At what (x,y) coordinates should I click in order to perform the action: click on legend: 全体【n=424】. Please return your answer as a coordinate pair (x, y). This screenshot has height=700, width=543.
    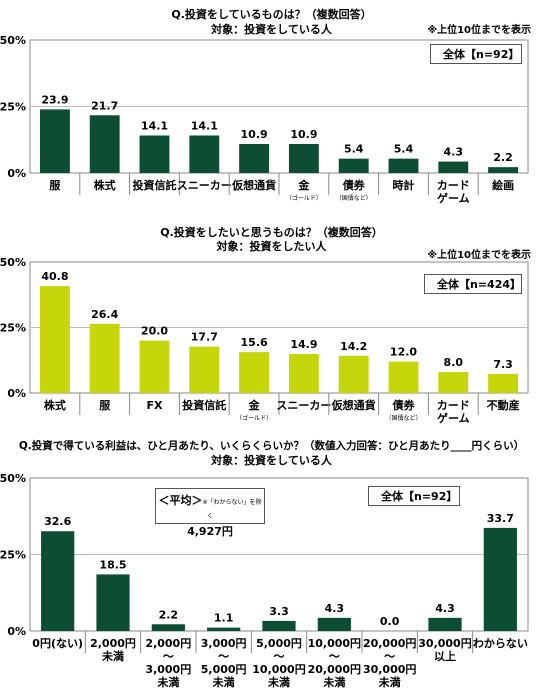
    Looking at the image, I should click on (473, 284).